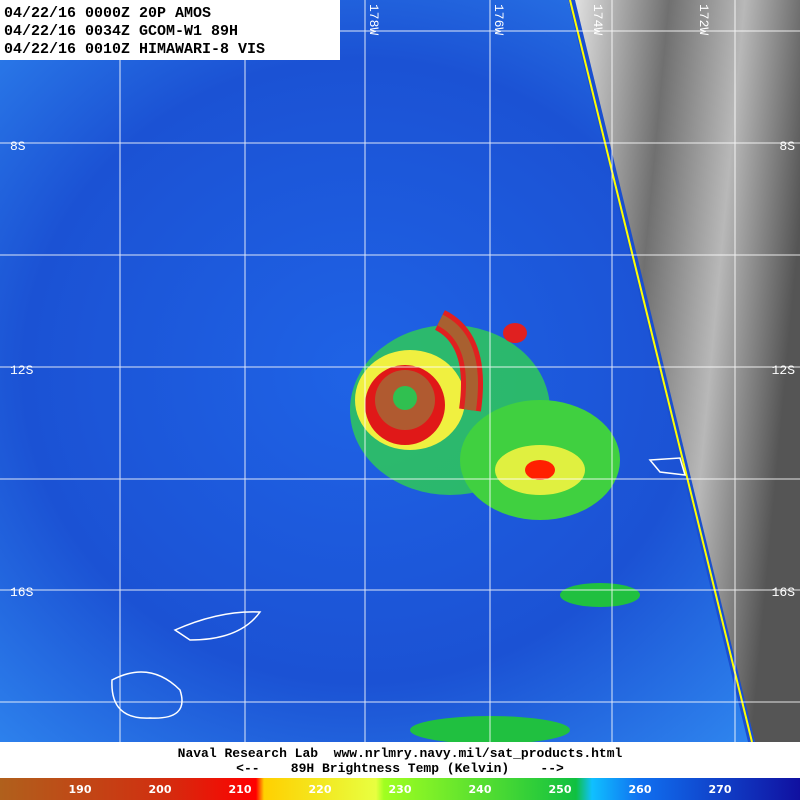 The height and width of the screenshot is (800, 800). Describe the element at coordinates (134, 49) in the screenshot. I see `header-line: 04/22/16 0010Z HIMAWARI-8 VIS` at that location.